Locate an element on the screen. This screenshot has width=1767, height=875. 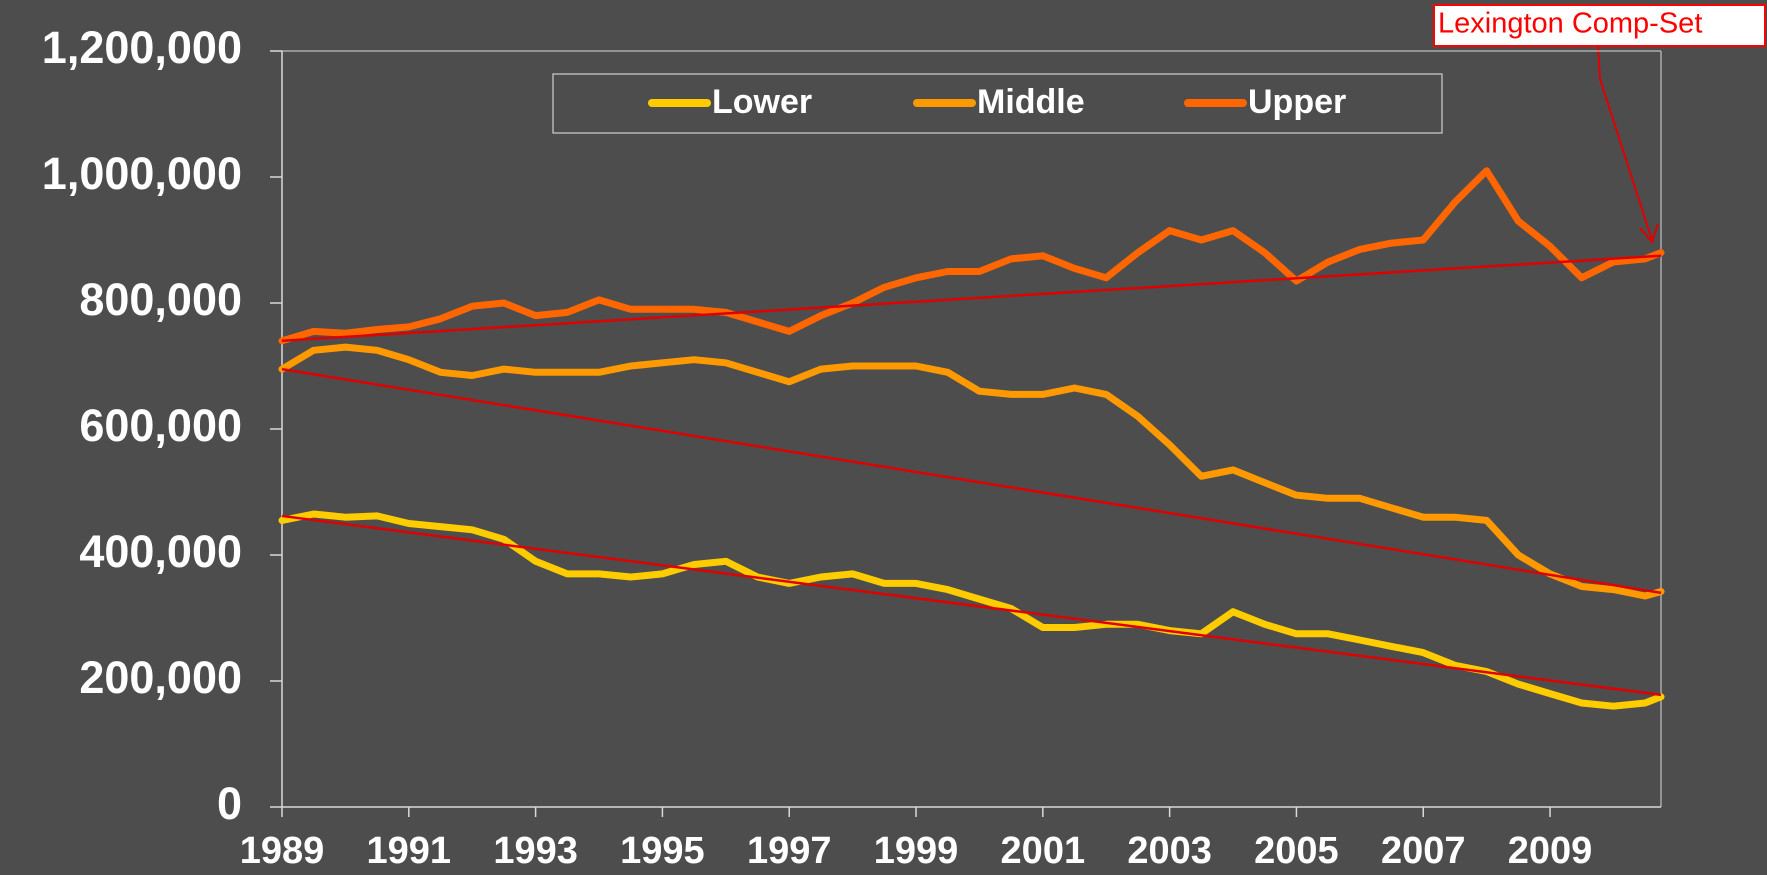
y-tick-label: 800,000 is located at coordinates (160, 299).